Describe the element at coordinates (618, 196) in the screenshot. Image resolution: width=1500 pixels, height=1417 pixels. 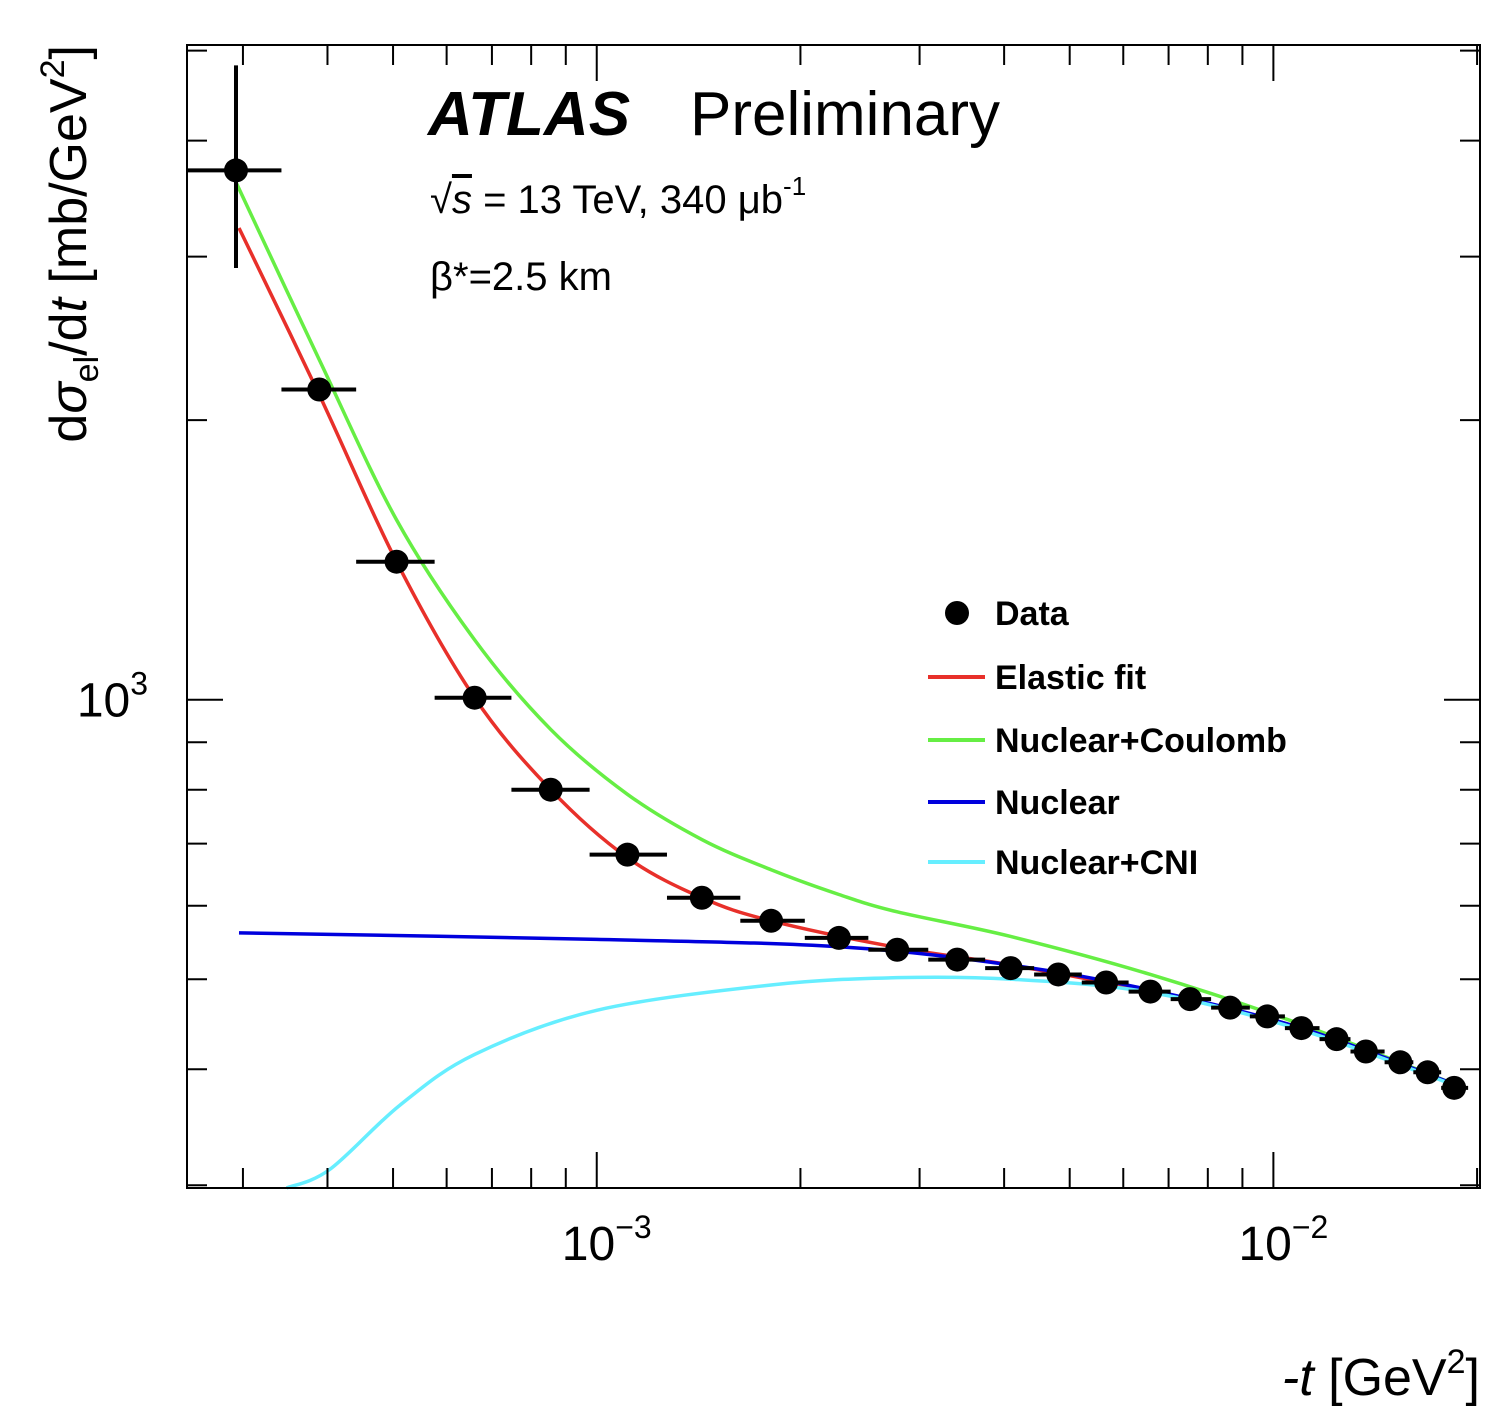
I see `energy-lumi-label: √s = 13 TeV, 340 μb-1` at that location.